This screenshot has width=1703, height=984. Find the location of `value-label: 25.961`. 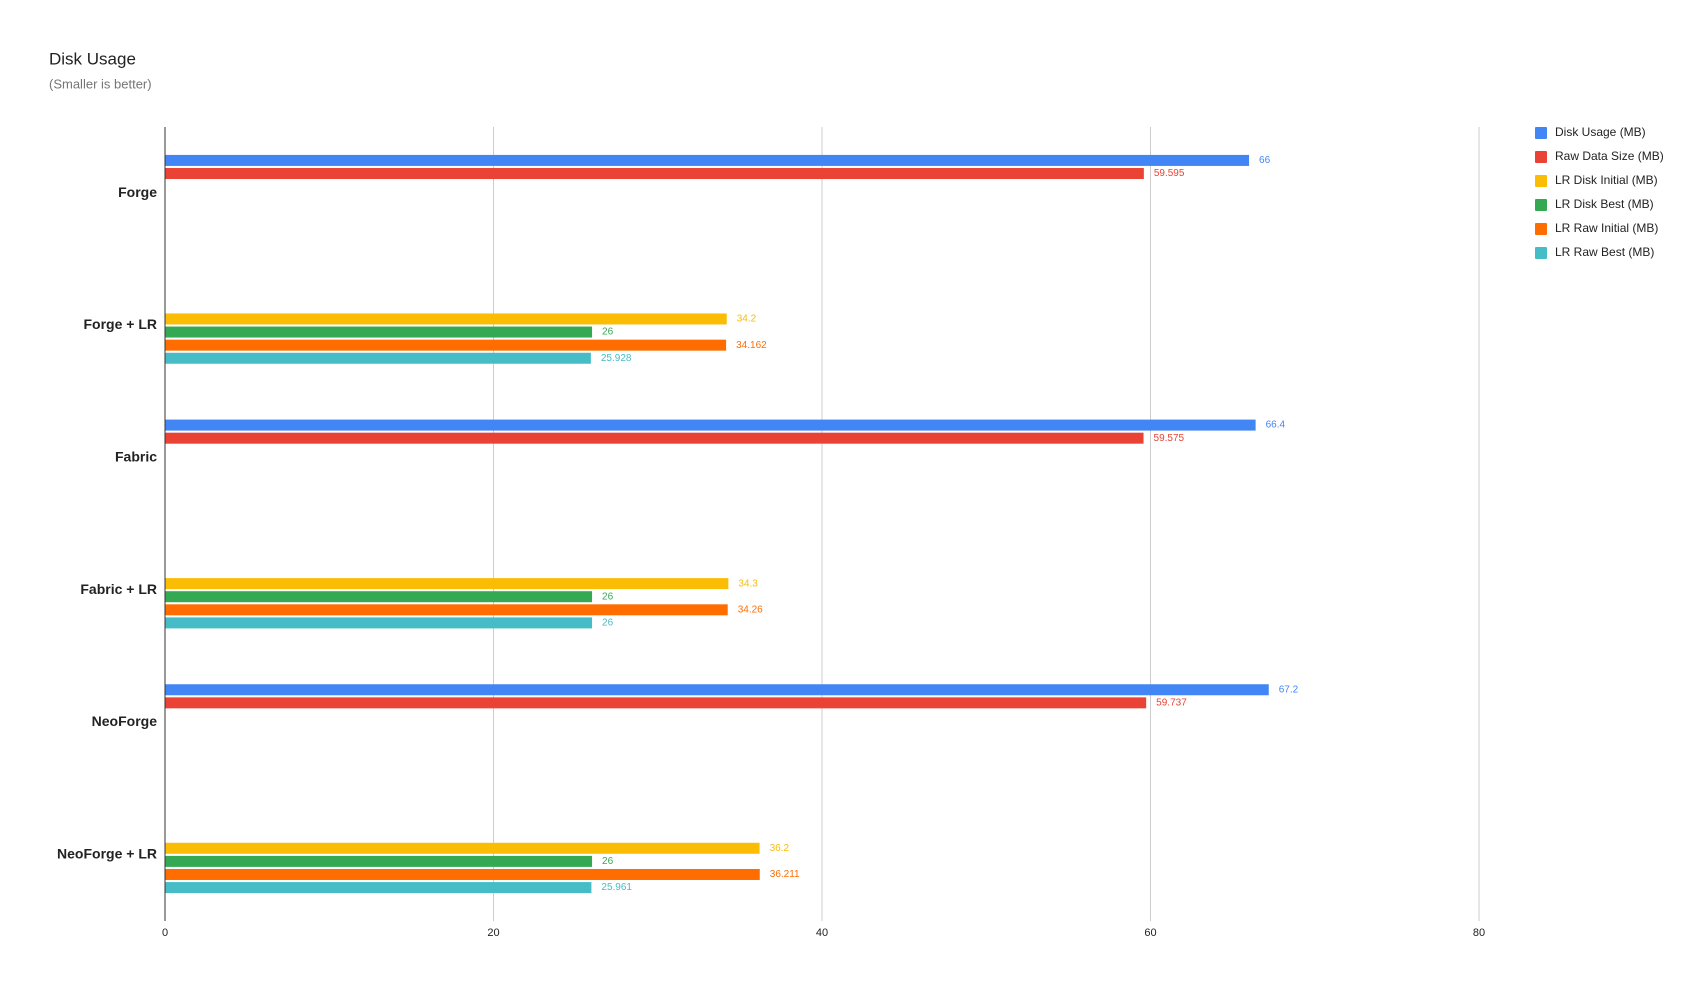

value-label: 25.961 is located at coordinates (616, 887).